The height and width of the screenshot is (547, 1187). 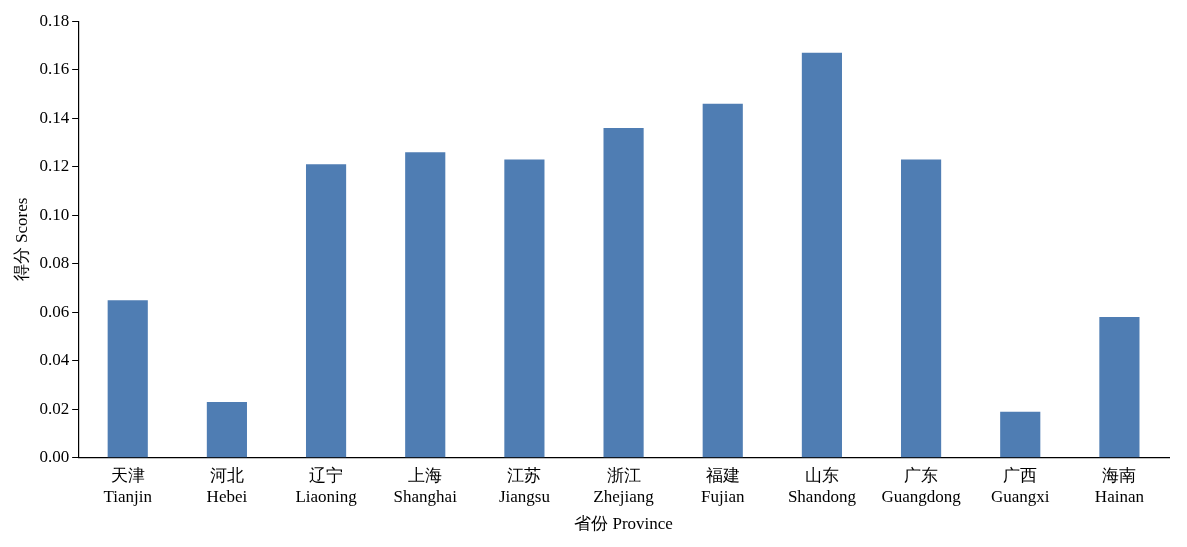 I want to click on x-tick-label: 福建 Fujian, so click(x=723, y=486).